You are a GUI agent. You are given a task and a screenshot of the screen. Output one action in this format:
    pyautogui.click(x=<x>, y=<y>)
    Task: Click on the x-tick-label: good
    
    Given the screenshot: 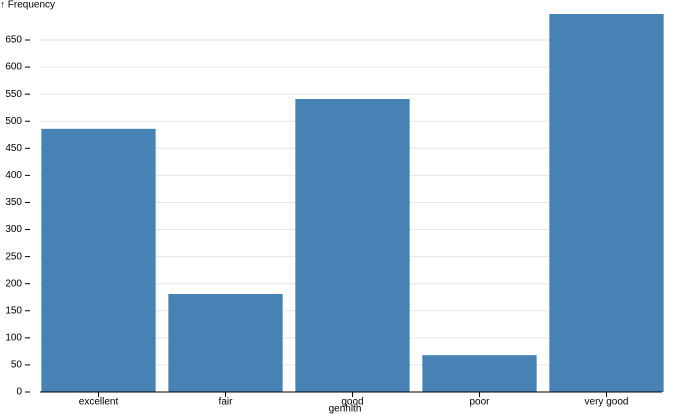 What is the action you would take?
    pyautogui.click(x=352, y=402)
    